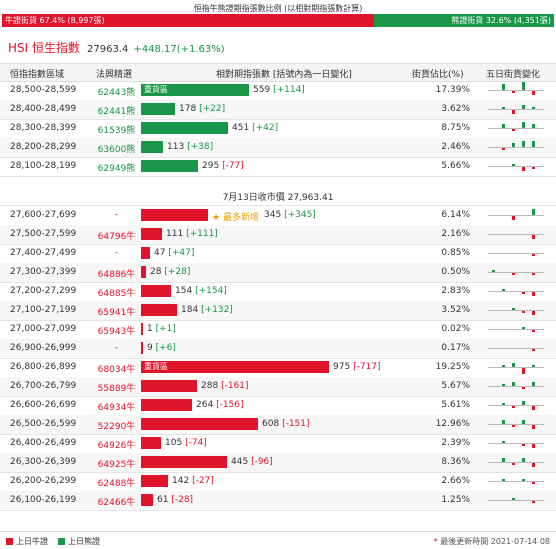 Image resolution: width=556 pixels, height=549 pixels. What do you see at coordinates (116, 503) in the screenshot?
I see `product-code: 62466牛` at bounding box center [116, 503].